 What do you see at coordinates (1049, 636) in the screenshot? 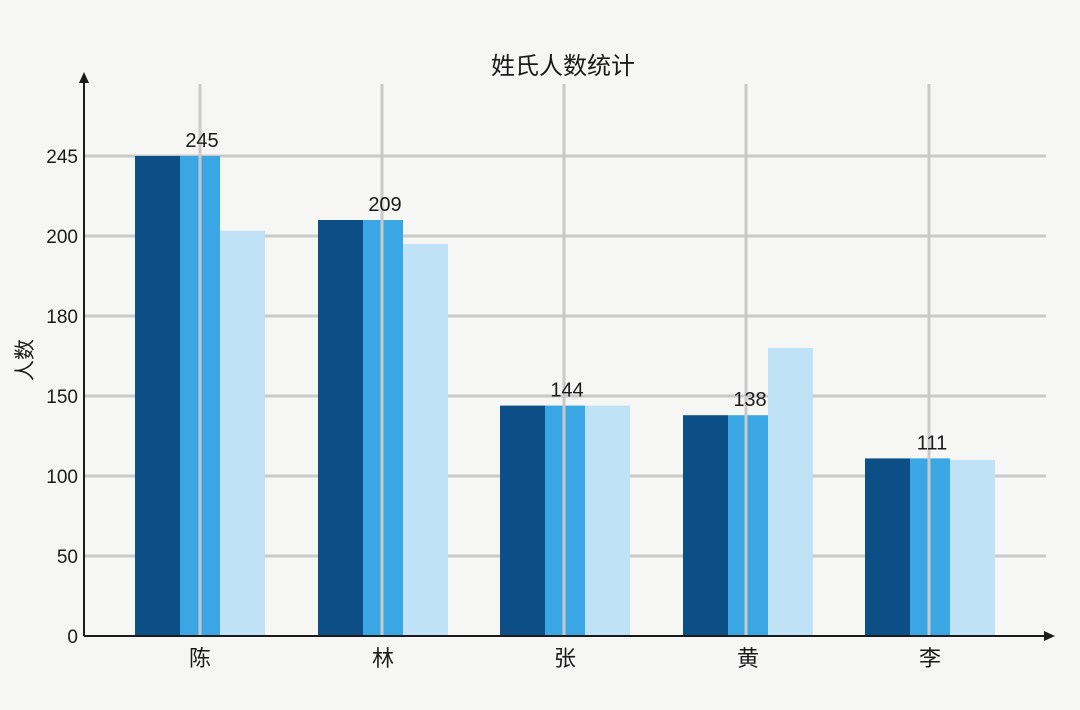
I see `x-axis-arrow` at bounding box center [1049, 636].